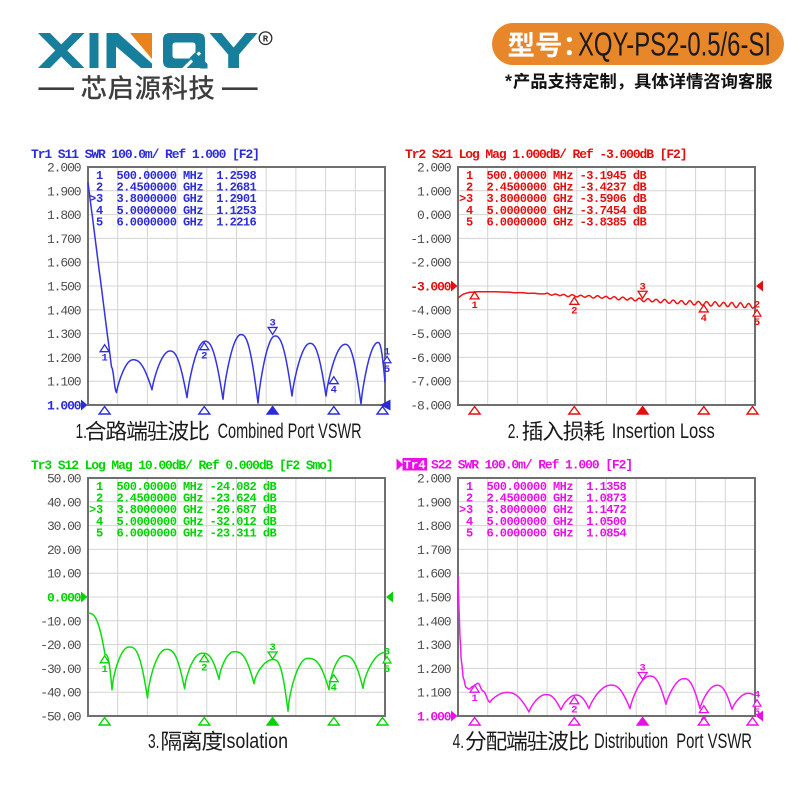  What do you see at coordinates (430, 406) in the screenshot?
I see `svg-text: -8.000` at bounding box center [430, 406].